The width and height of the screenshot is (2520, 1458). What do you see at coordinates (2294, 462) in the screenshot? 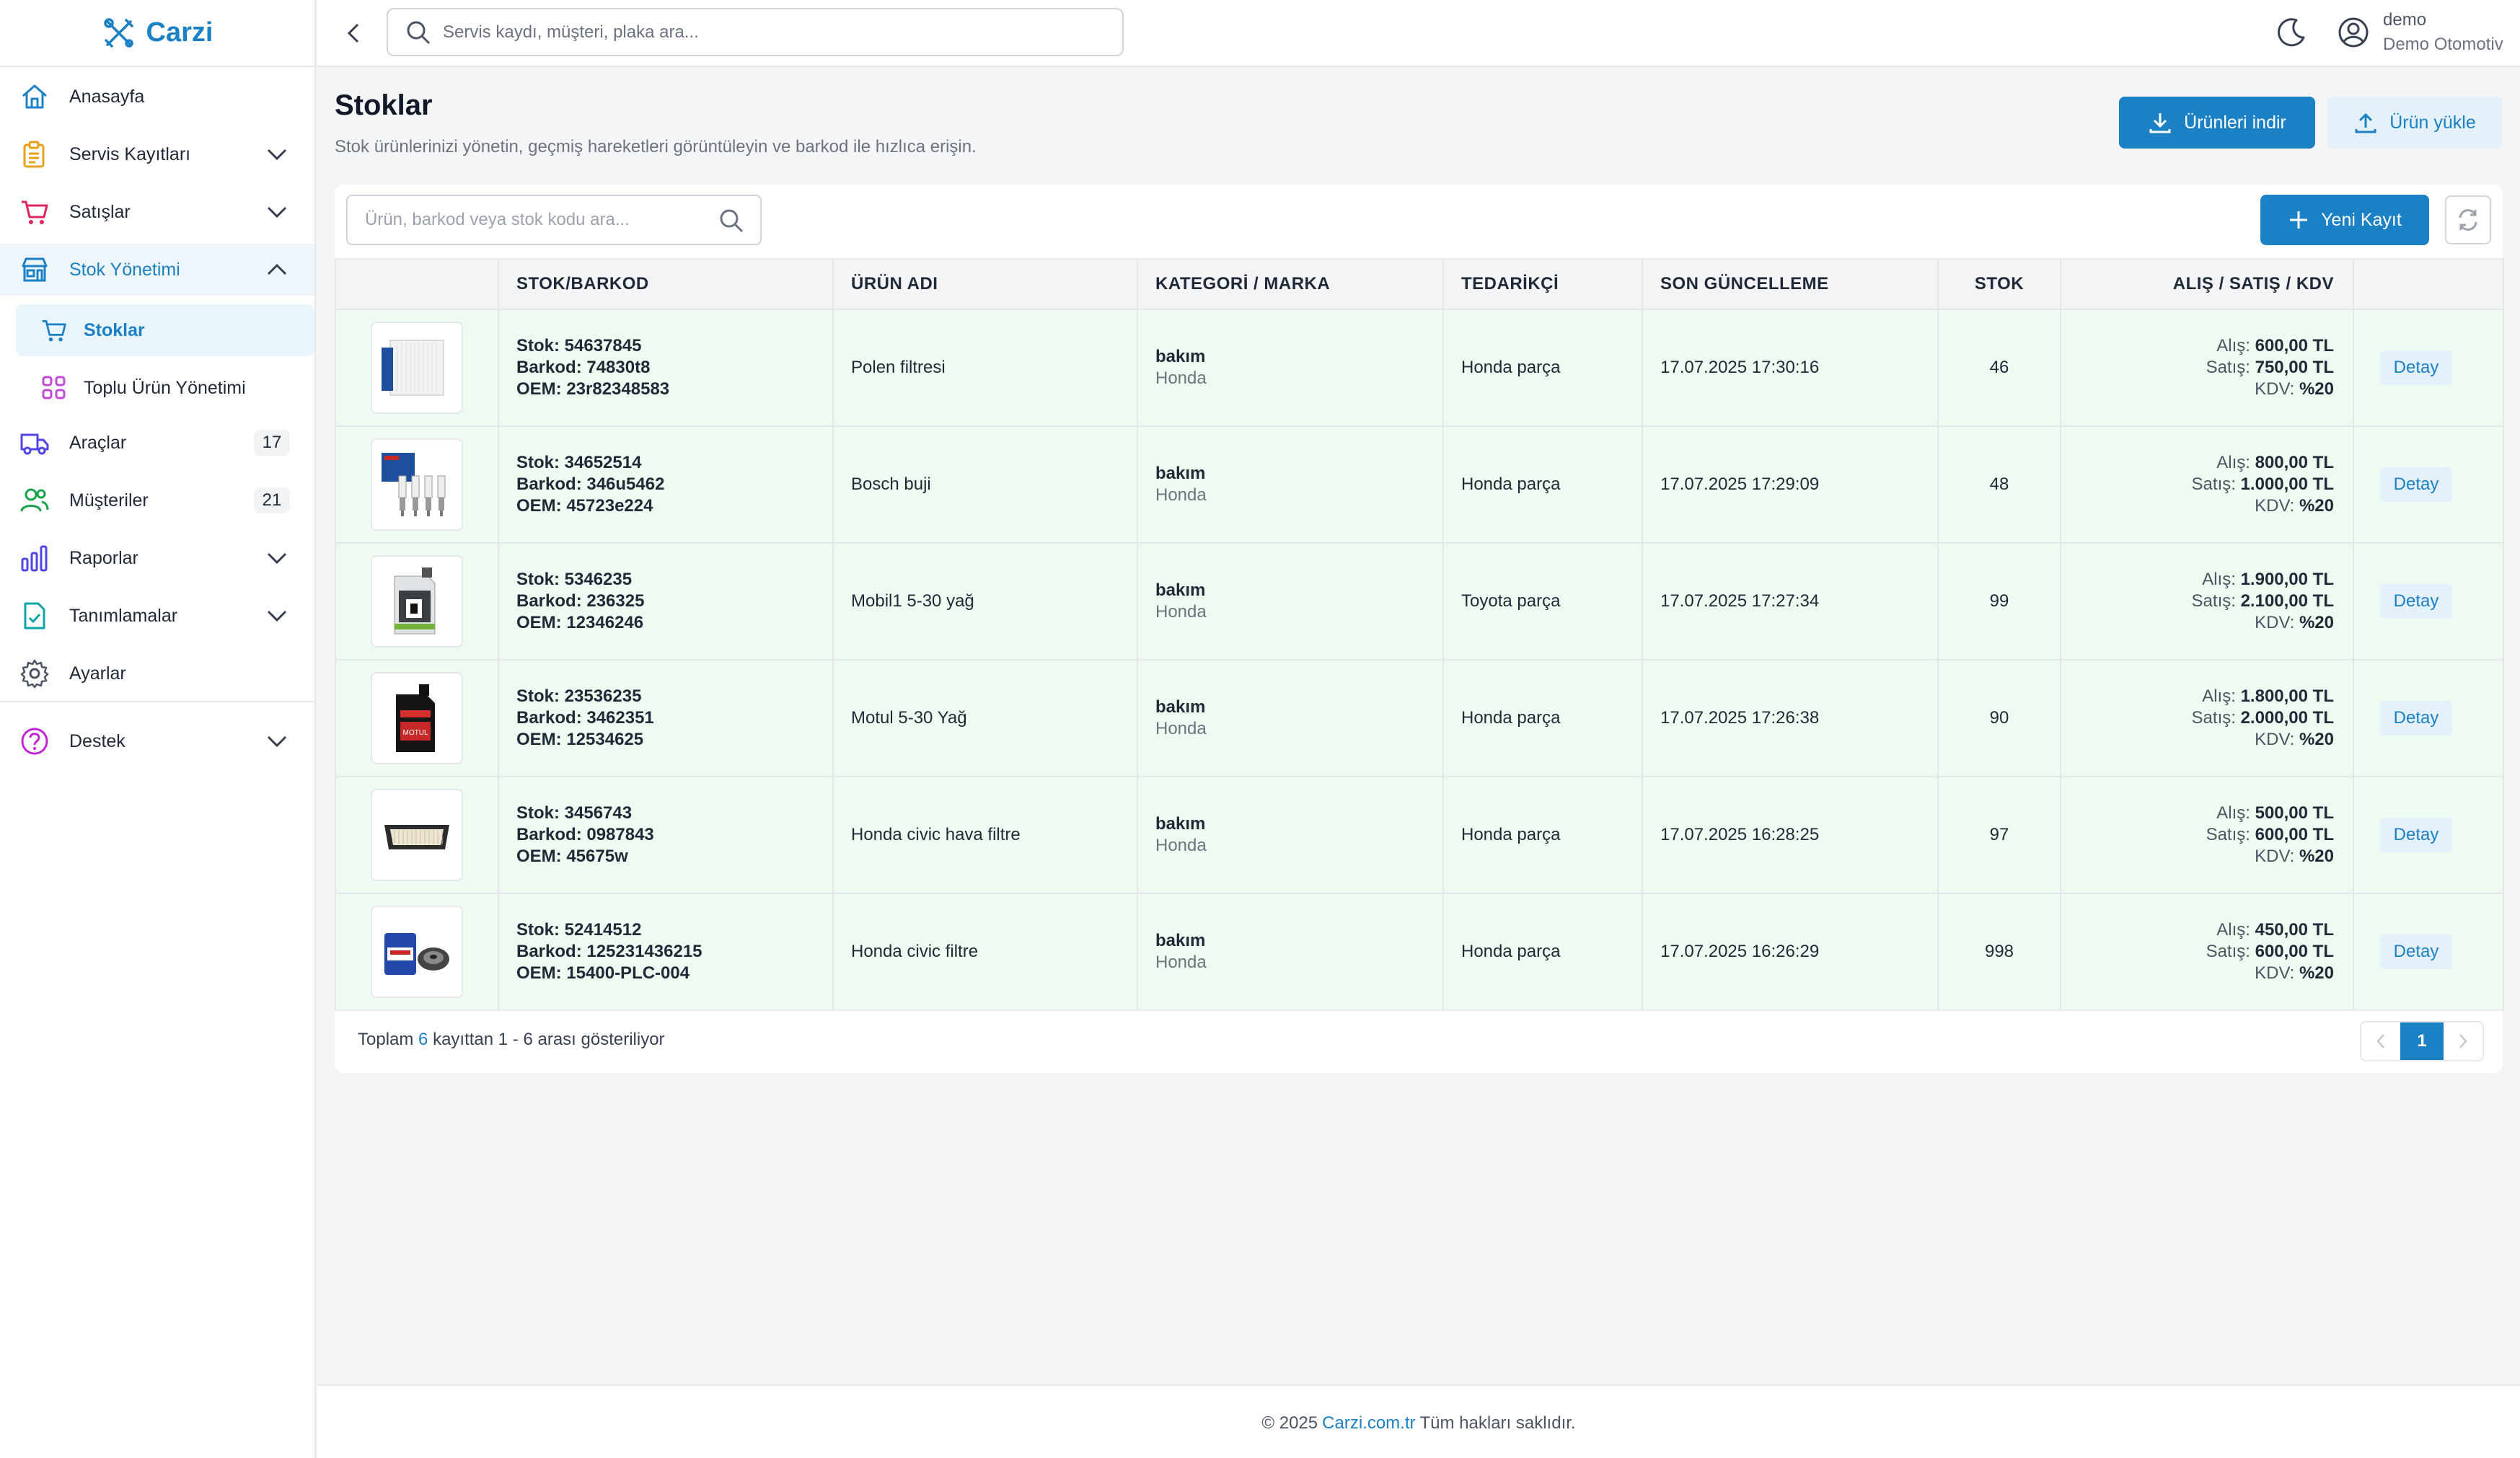
I see `buy-price: 800,00 TL` at bounding box center [2294, 462].